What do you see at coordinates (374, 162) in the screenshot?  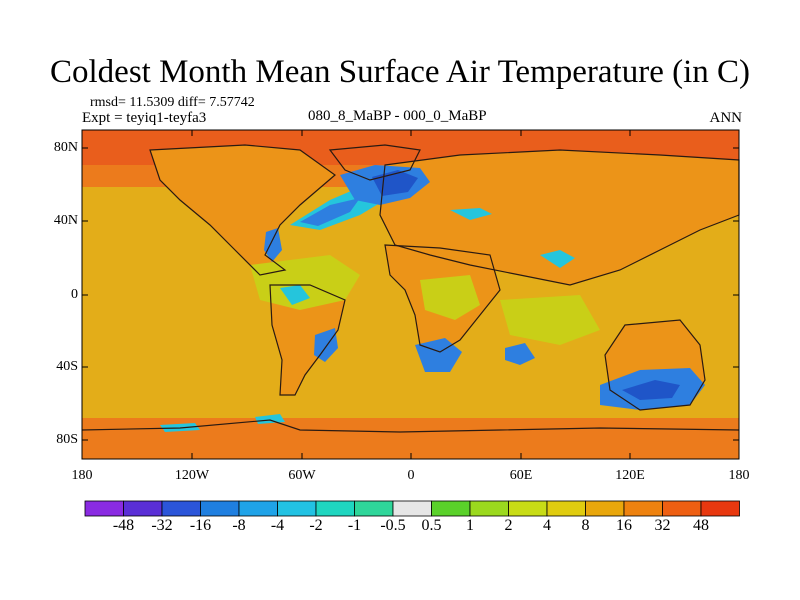 I see `greenland-coast` at bounding box center [374, 162].